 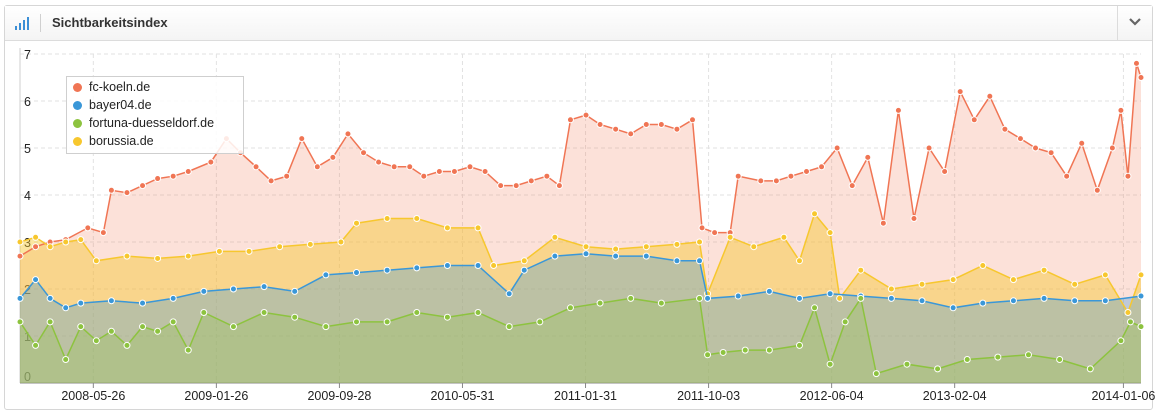 What do you see at coordinates (1134, 23) in the screenshot?
I see `collapse-button` at bounding box center [1134, 23].